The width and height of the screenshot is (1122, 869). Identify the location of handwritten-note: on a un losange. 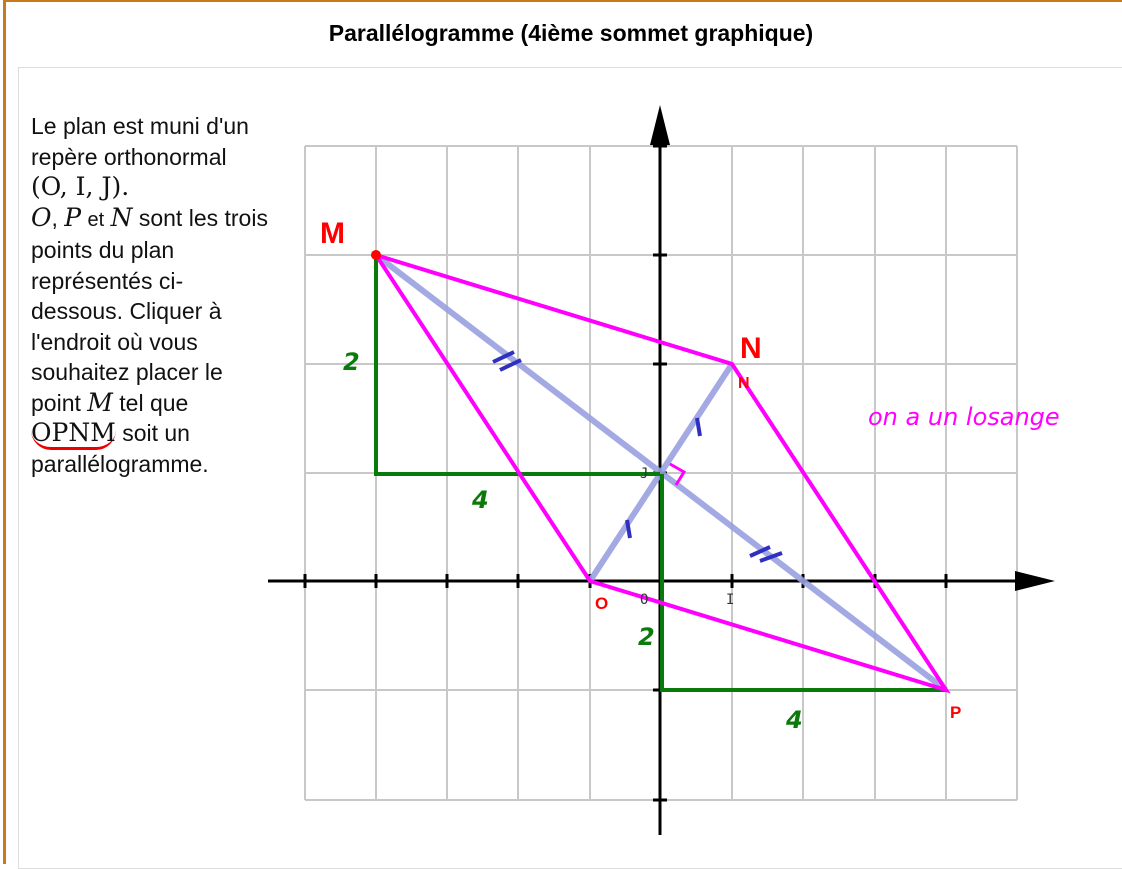
(964, 417).